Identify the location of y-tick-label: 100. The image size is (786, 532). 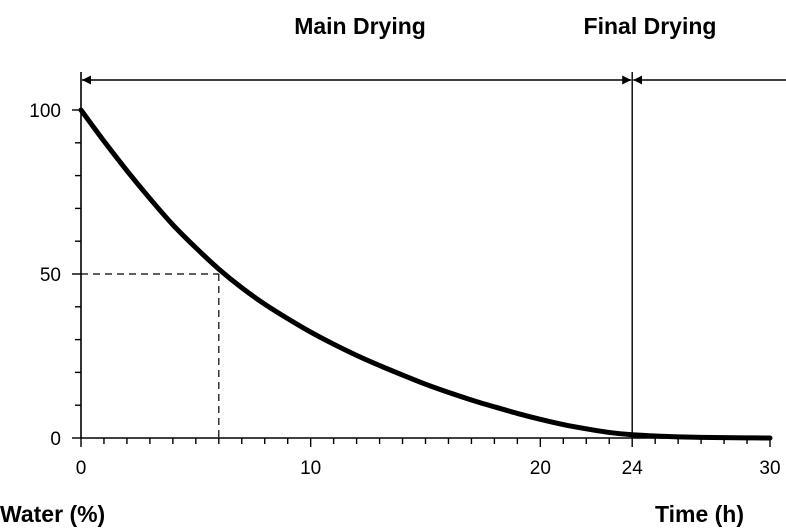
(45, 111).